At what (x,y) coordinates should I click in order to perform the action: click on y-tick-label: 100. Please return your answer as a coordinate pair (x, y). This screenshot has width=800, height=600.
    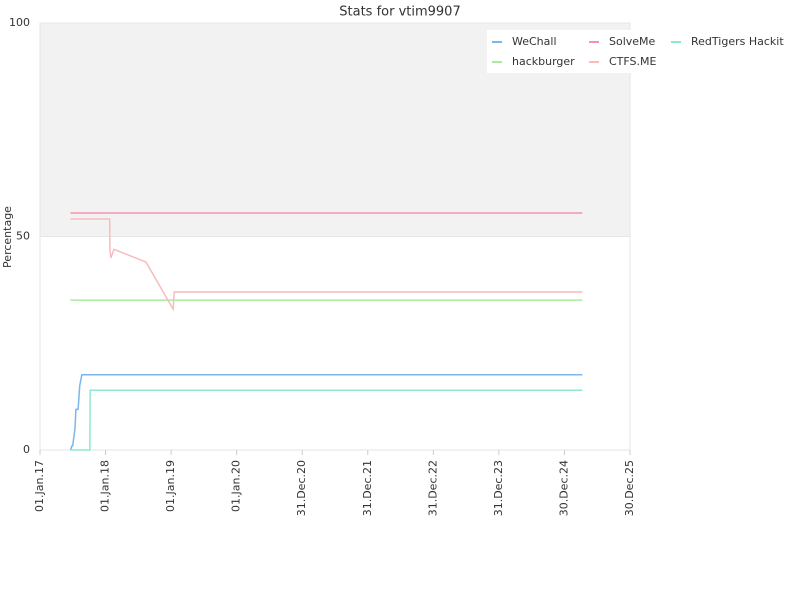
    Looking at the image, I should click on (19, 22).